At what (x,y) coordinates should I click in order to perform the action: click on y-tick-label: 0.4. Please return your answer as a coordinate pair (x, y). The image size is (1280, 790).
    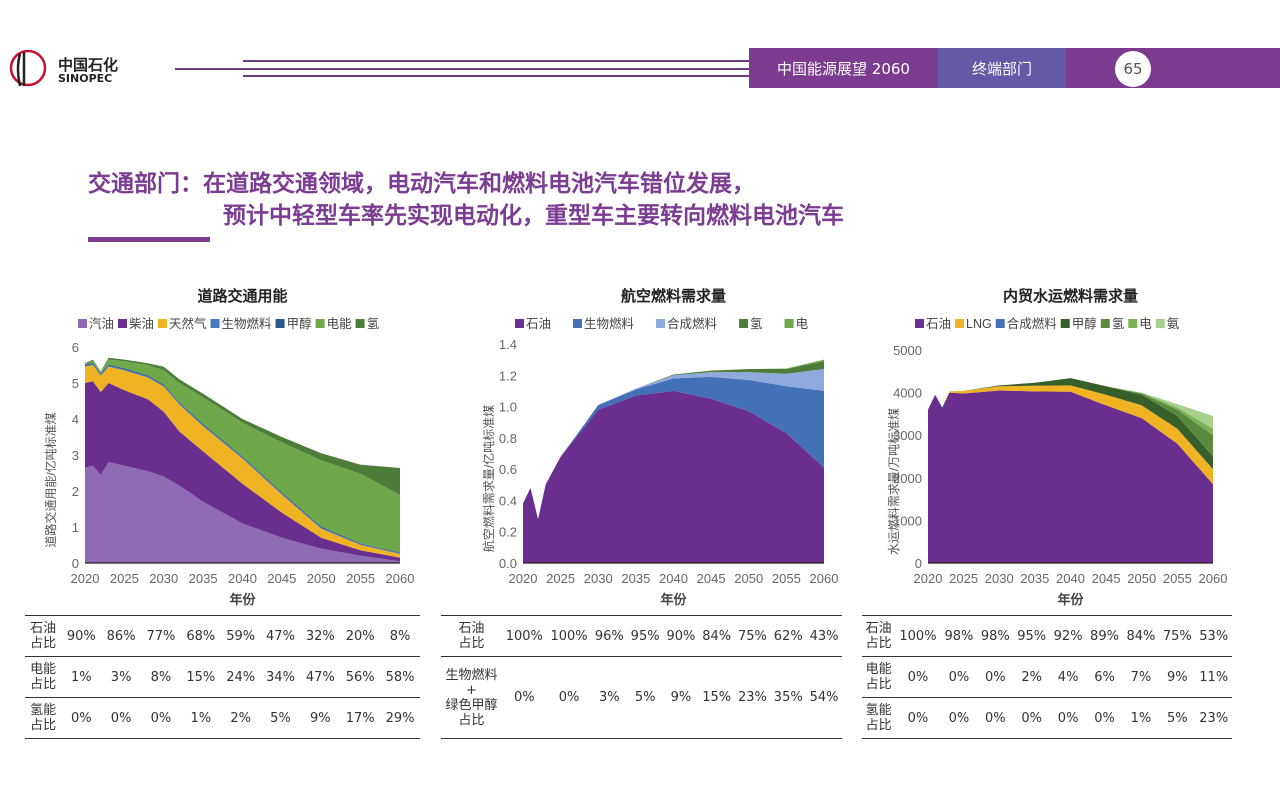
    Looking at the image, I should click on (508, 500).